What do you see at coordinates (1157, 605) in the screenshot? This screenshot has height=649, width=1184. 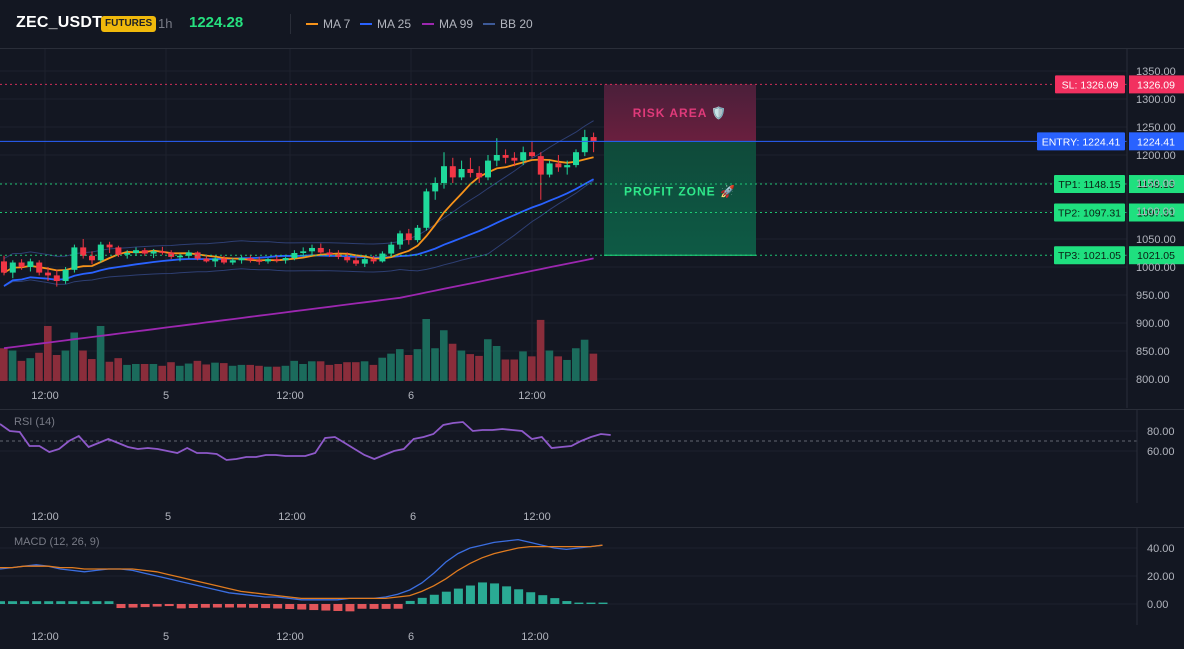 I see `macd-tick-label: 0.00` at bounding box center [1157, 605].